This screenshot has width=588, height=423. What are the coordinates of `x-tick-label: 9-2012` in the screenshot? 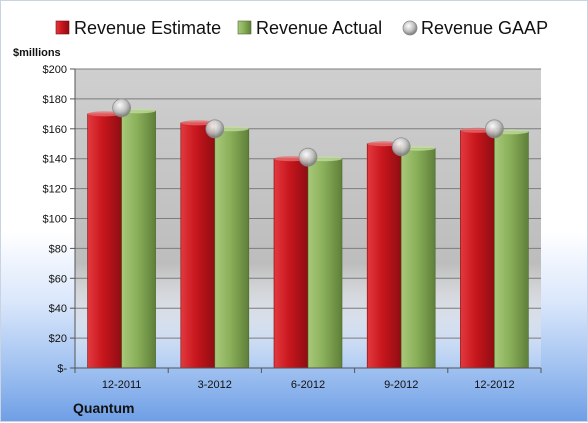 It's located at (401, 385).